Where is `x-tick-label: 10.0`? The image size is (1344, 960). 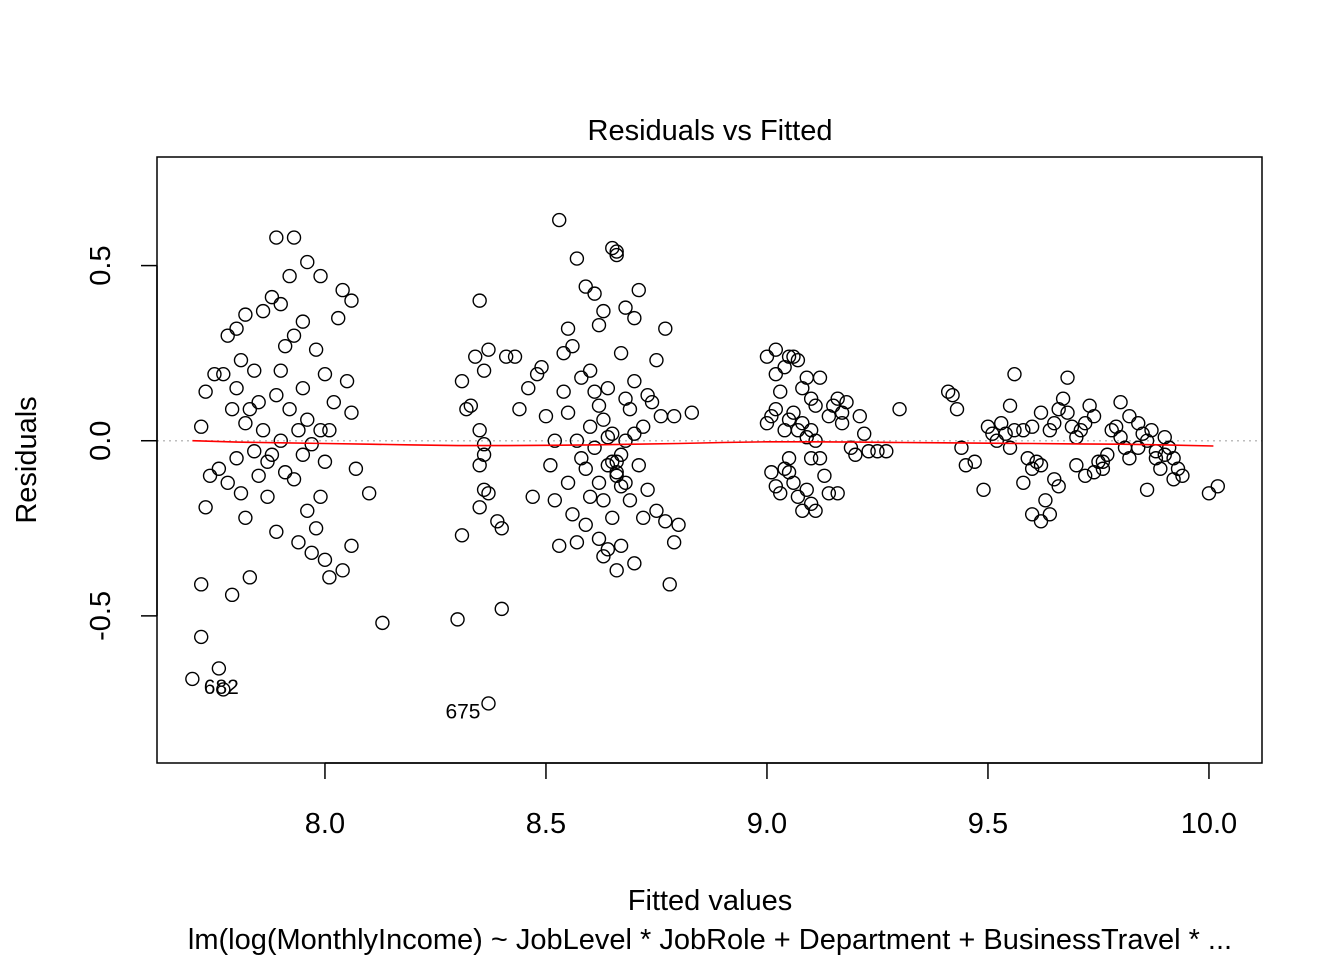 x-tick-label: 10.0 is located at coordinates (1209, 824).